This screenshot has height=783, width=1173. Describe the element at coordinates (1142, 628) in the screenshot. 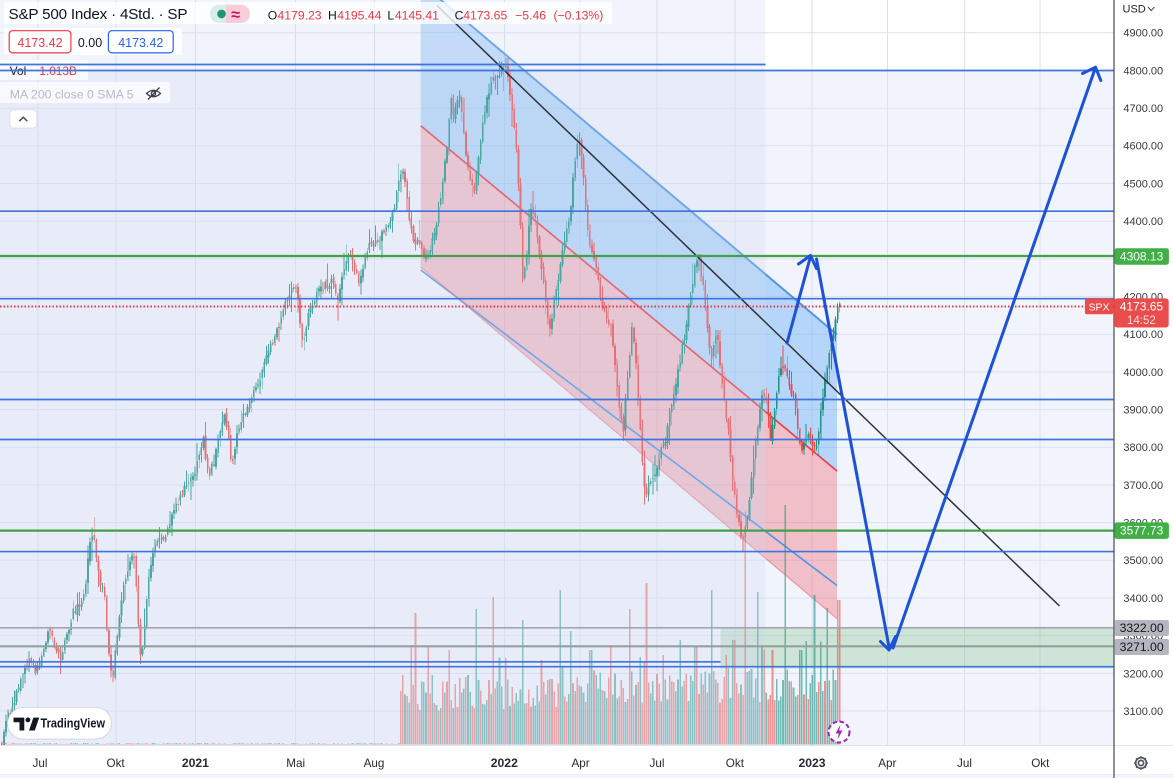

I see `svg-text: 3322.00` at that location.